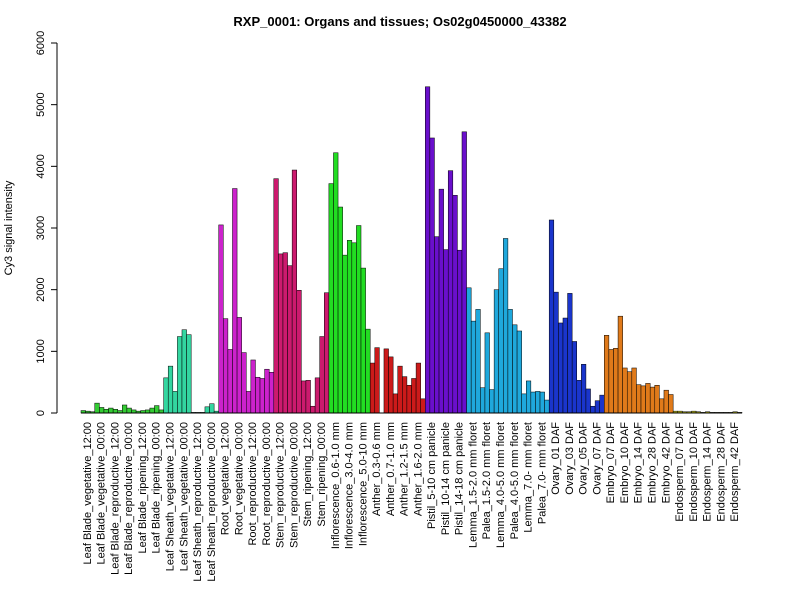 This screenshot has width=800, height=600. What do you see at coordinates (473, 485) in the screenshot?
I see `x-tick-label: Lemma_1.5-2.0 mm floret` at bounding box center [473, 485].